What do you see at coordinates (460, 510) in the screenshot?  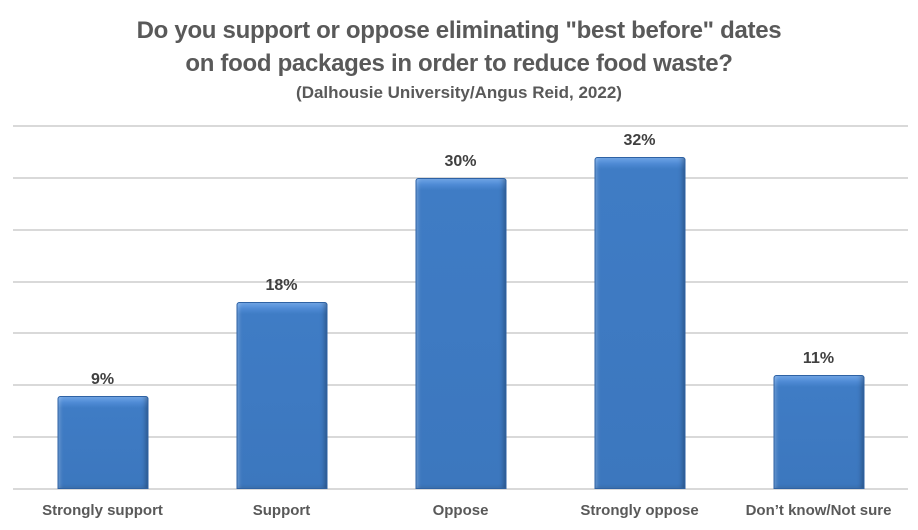 I see `category-label: Oppose` at bounding box center [460, 510].